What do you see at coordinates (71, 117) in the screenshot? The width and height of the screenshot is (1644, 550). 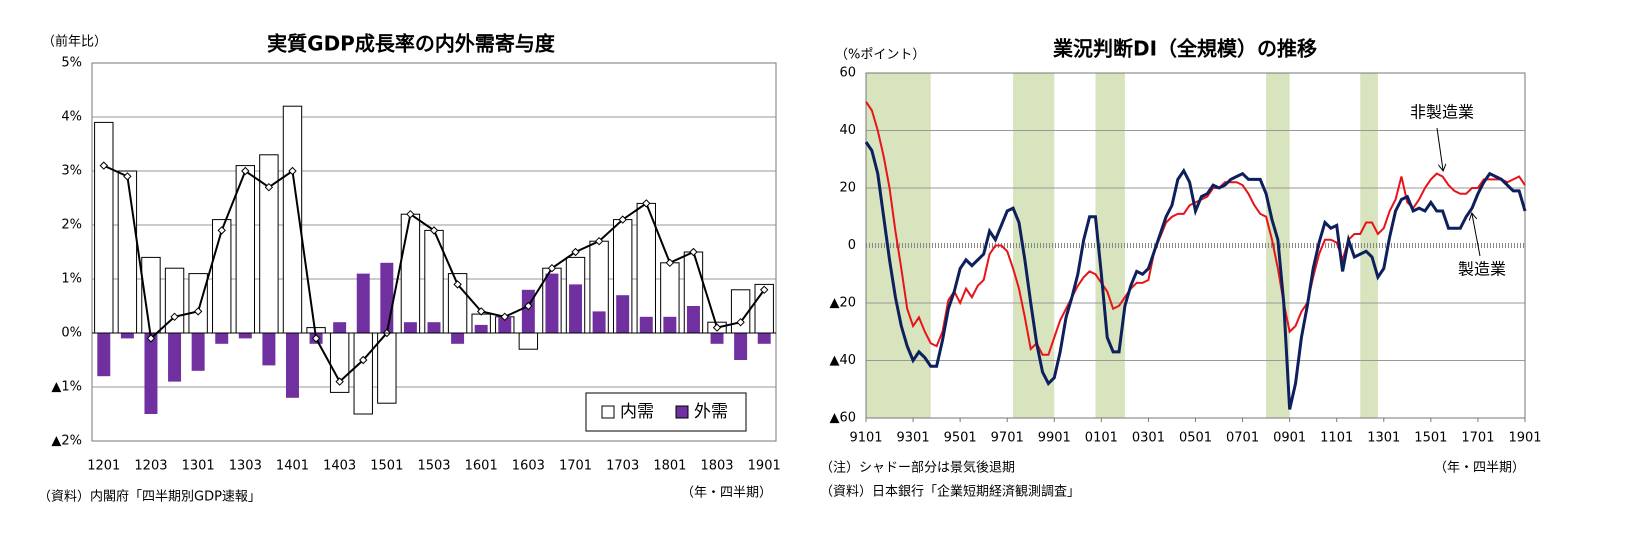 I see `y-tick-label: 4%` at bounding box center [71, 117].